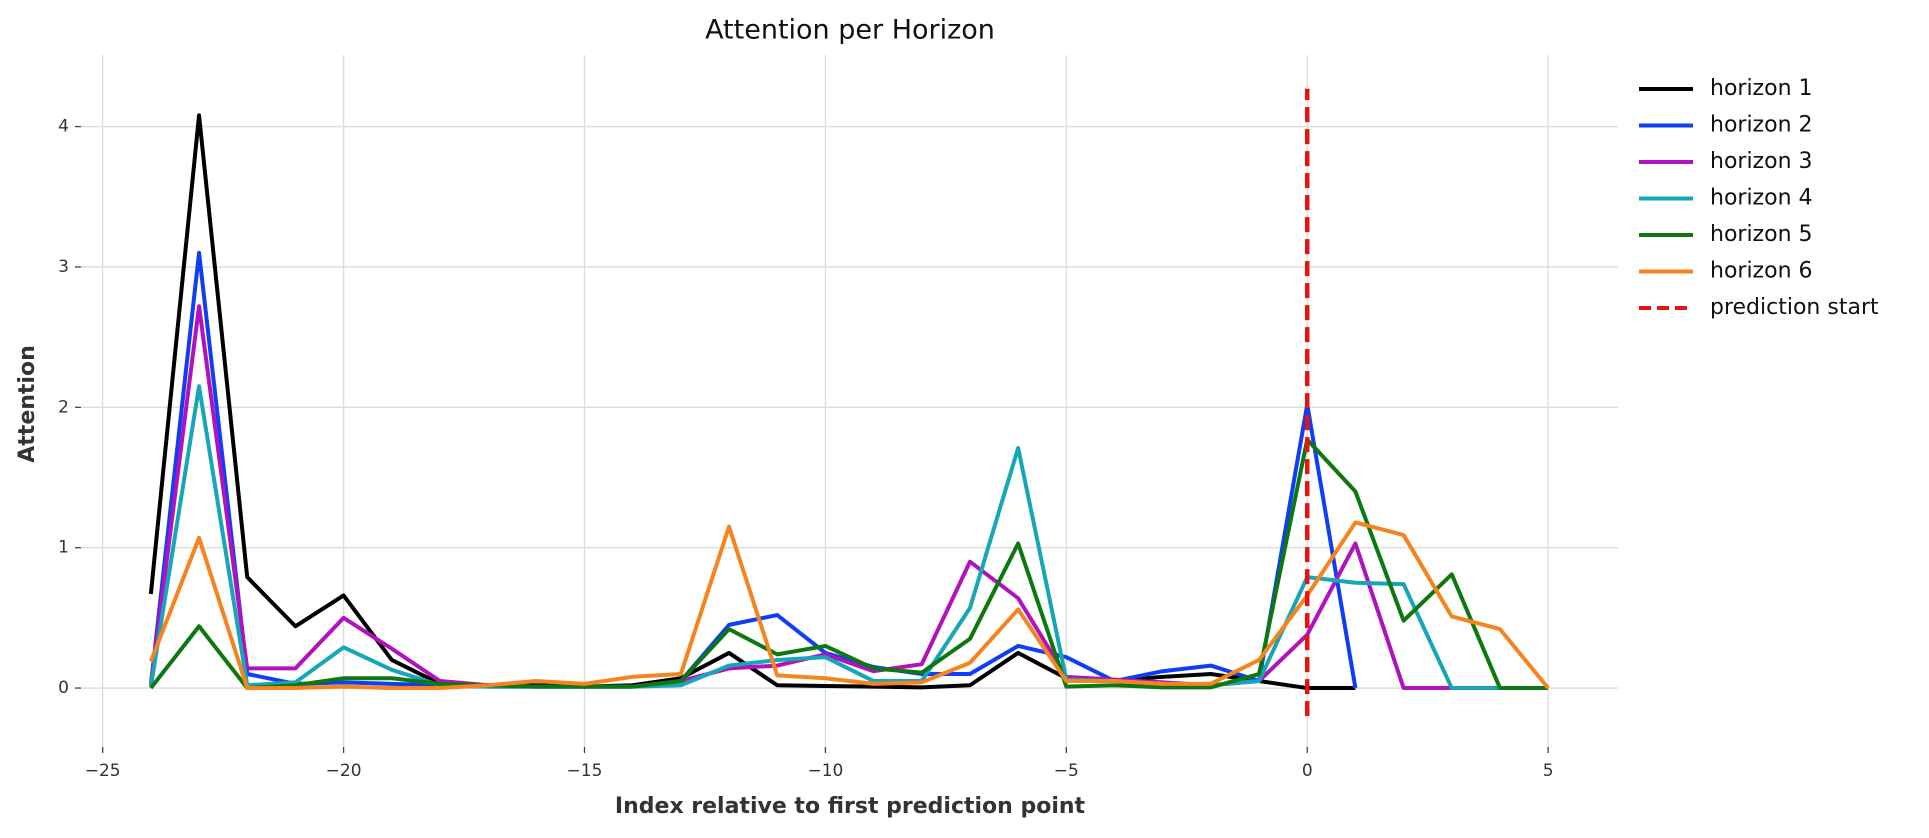 The image size is (1929, 838). Describe the element at coordinates (849, 605) in the screenshot. I see `series-line` at that location.